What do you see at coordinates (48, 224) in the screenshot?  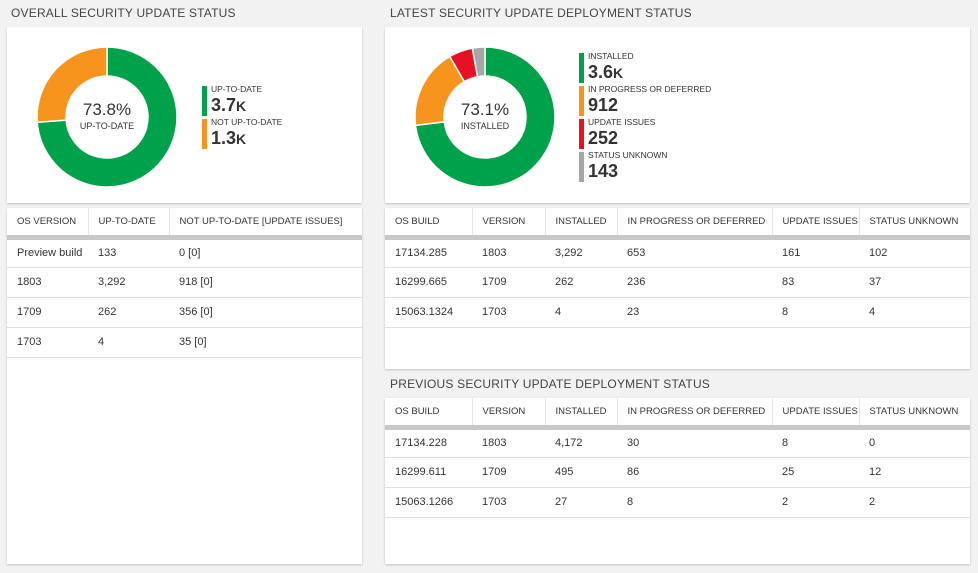 I see `column-header: OS VERSION` at bounding box center [48, 224].